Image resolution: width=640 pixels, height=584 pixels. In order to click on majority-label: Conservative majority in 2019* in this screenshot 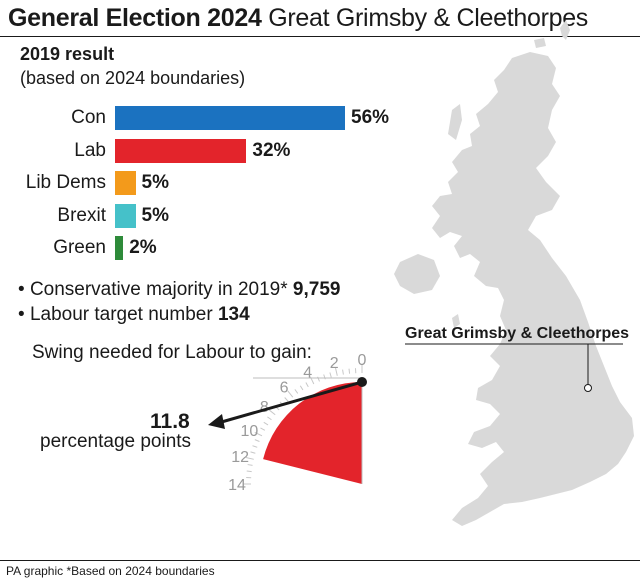, I will do `click(158, 289)`.